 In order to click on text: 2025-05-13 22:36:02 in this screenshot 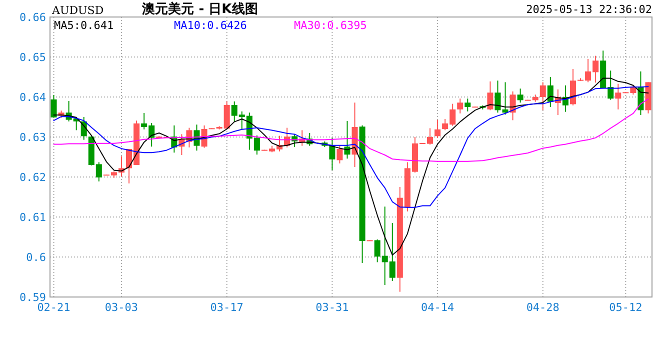, I will do `click(589, 9)`.